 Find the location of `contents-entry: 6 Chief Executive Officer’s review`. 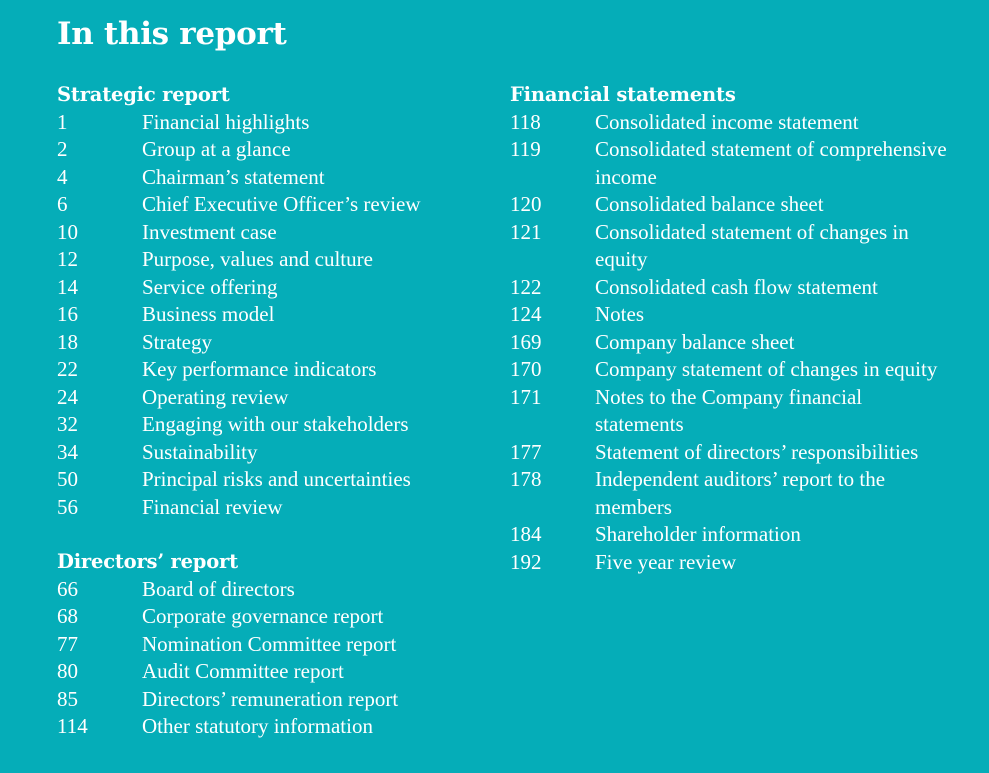

contents-entry: 6 Chief Executive Officer’s review is located at coordinates (267, 205).